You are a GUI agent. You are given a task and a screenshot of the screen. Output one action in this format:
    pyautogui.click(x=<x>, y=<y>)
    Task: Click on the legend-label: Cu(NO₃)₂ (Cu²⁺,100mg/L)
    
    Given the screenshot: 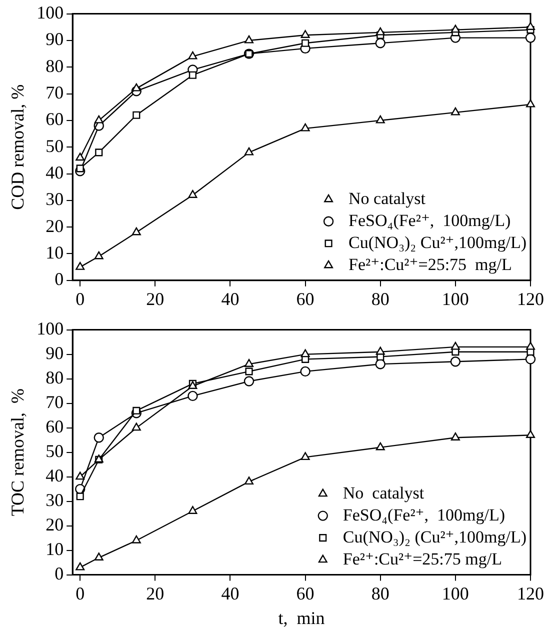 What is the action you would take?
    pyautogui.click(x=434, y=536)
    